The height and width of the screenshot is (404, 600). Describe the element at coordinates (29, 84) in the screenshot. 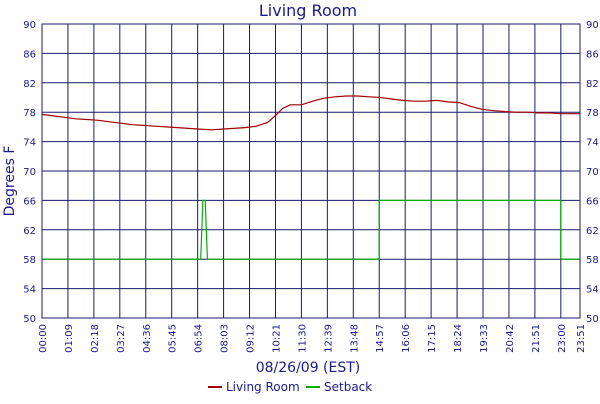

I see `y-tick-label-left: 82` at that location.